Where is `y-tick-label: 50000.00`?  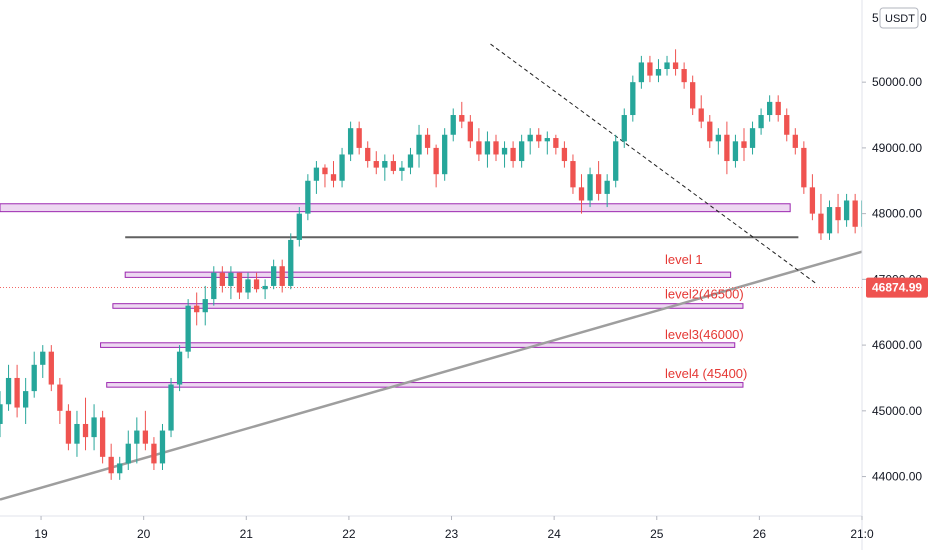 y-tick-label: 50000.00 is located at coordinates (897, 82).